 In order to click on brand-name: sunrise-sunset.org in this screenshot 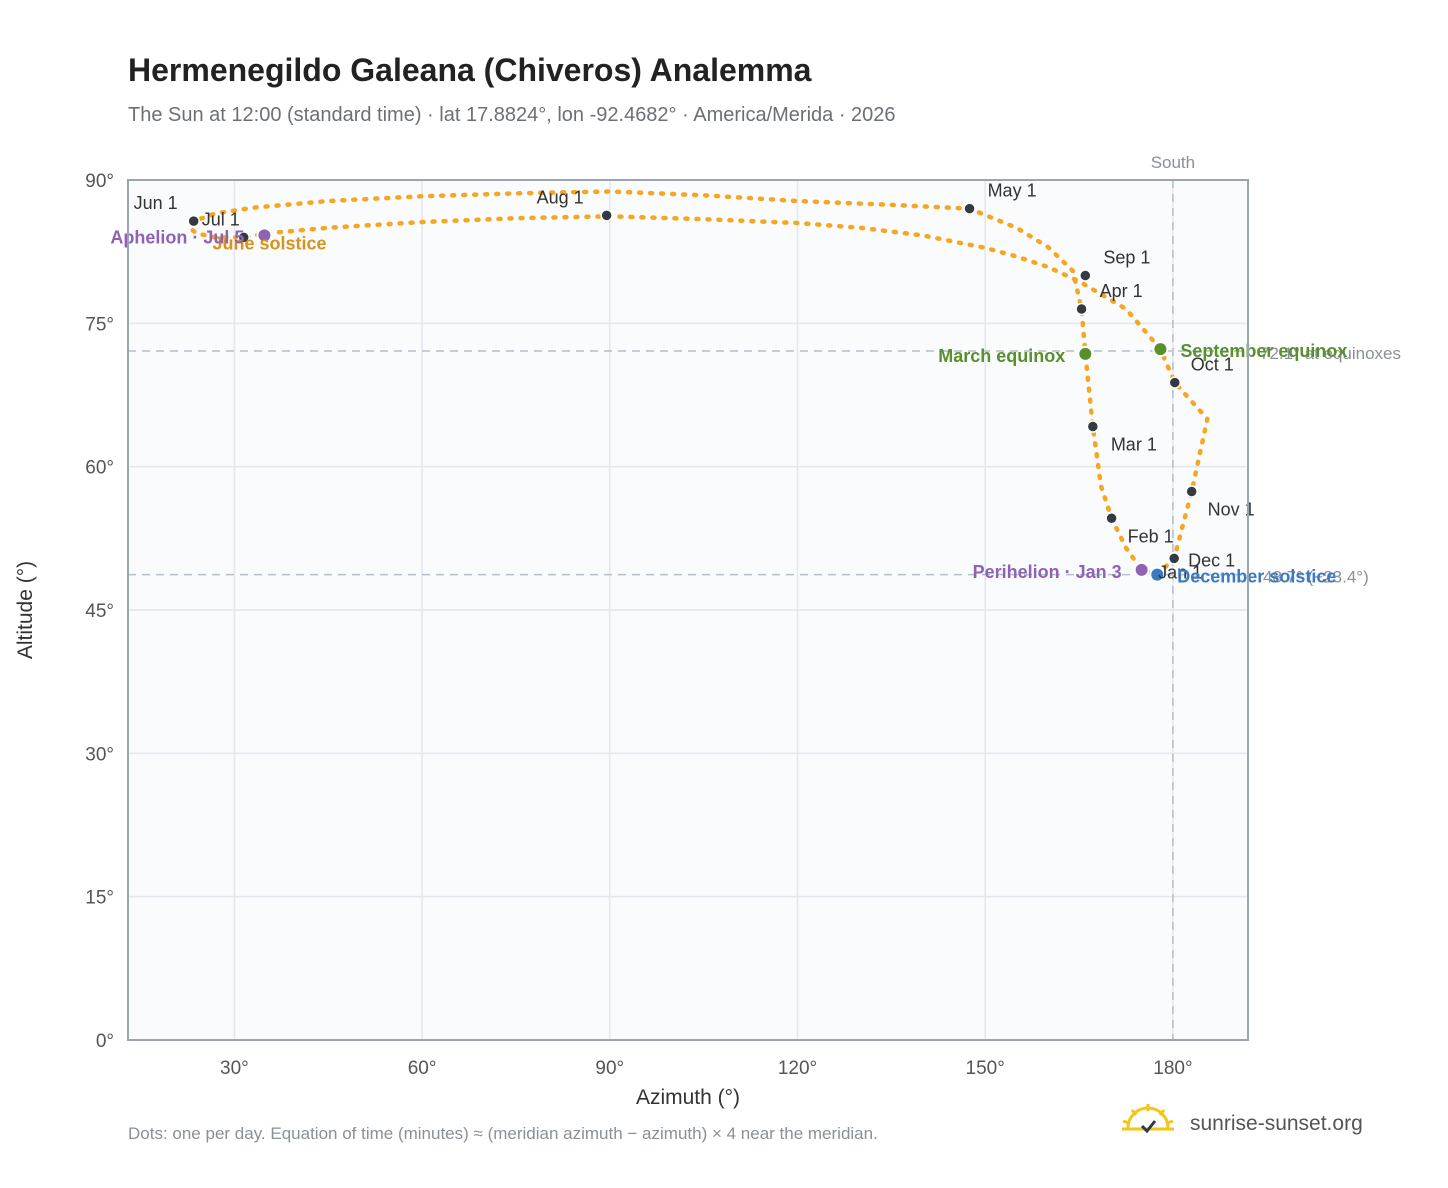, I will do `click(1276, 1123)`.